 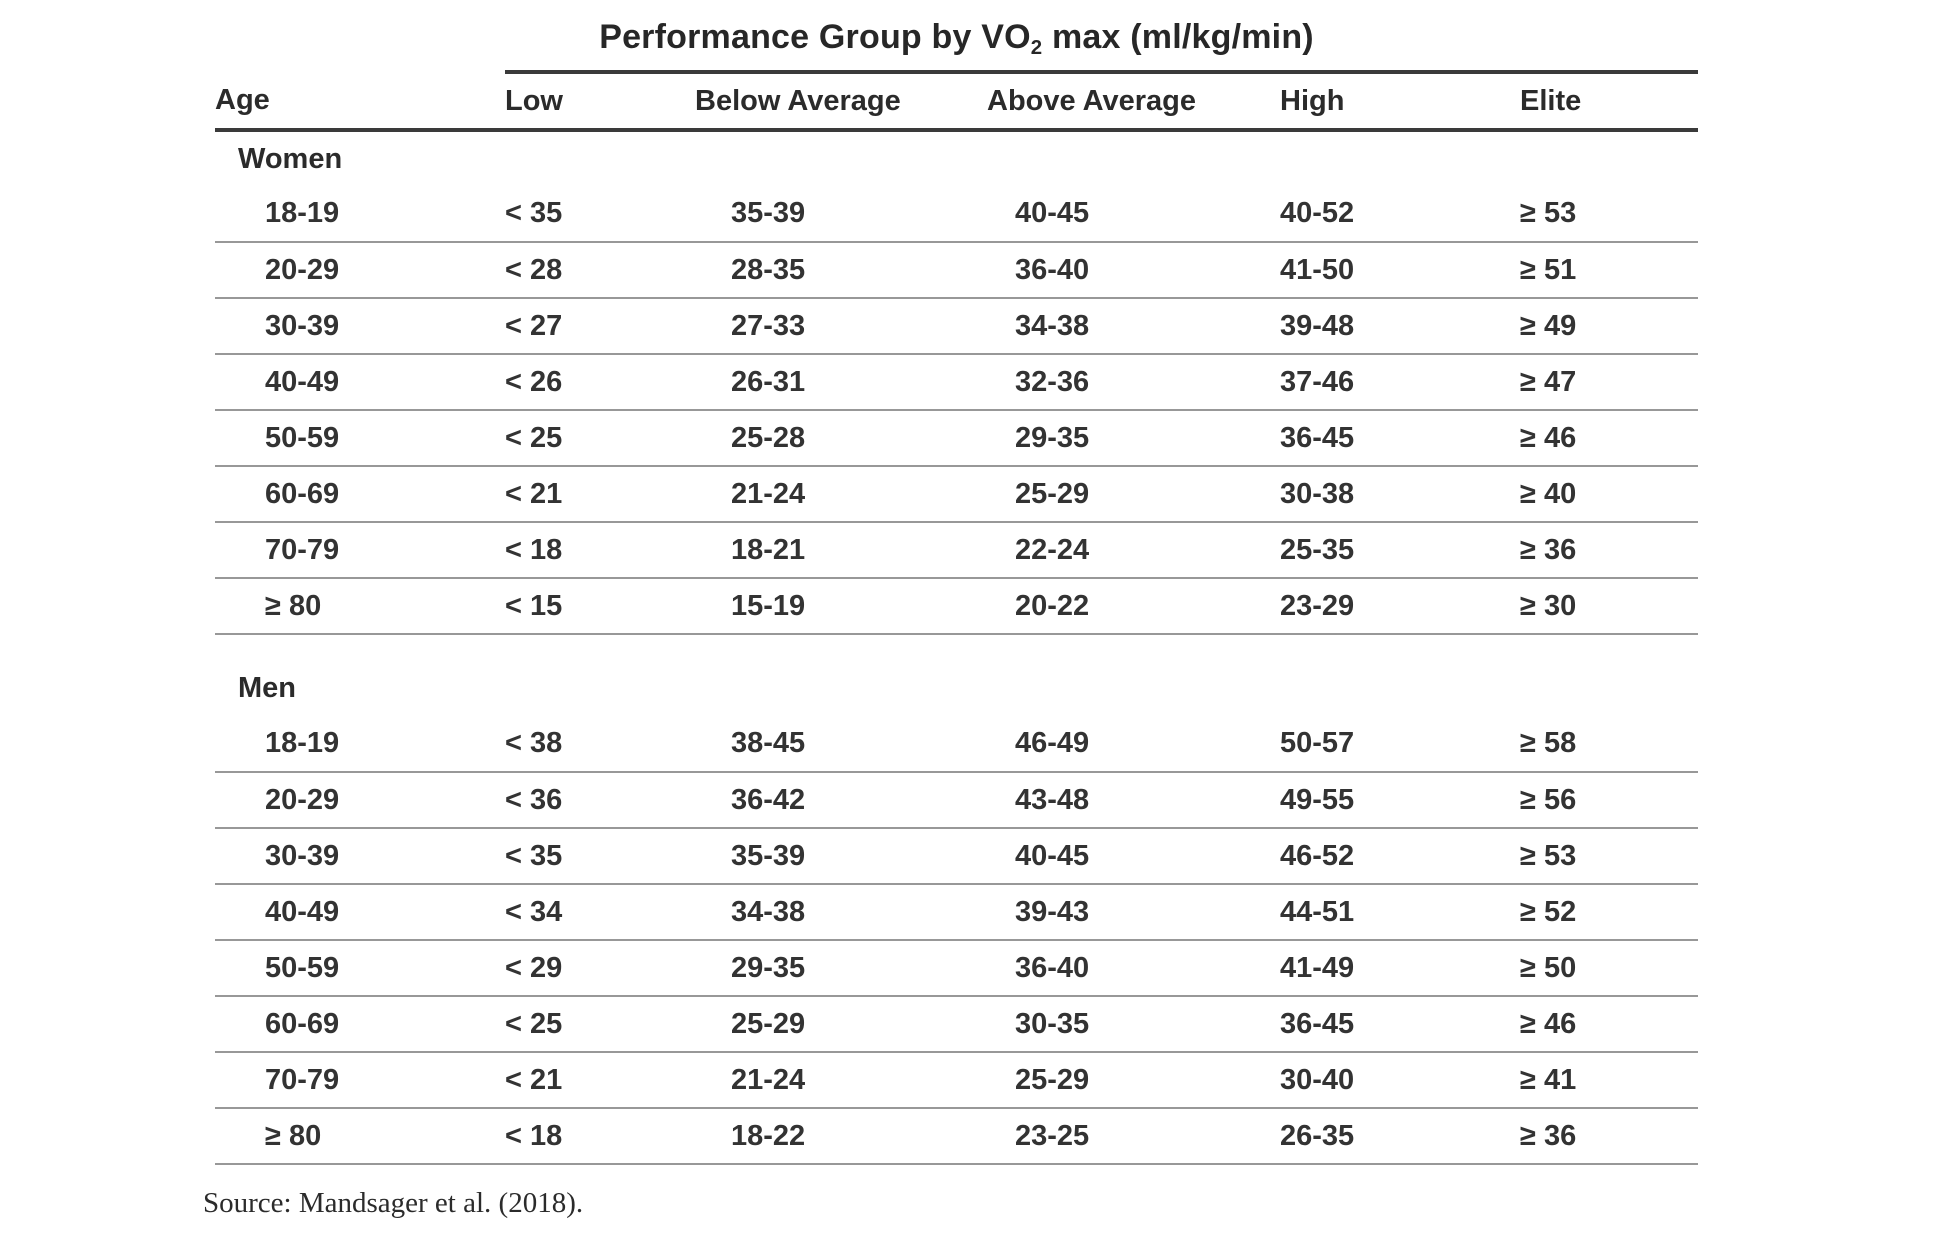 What do you see at coordinates (290, 158) in the screenshot?
I see `section-label: Women` at bounding box center [290, 158].